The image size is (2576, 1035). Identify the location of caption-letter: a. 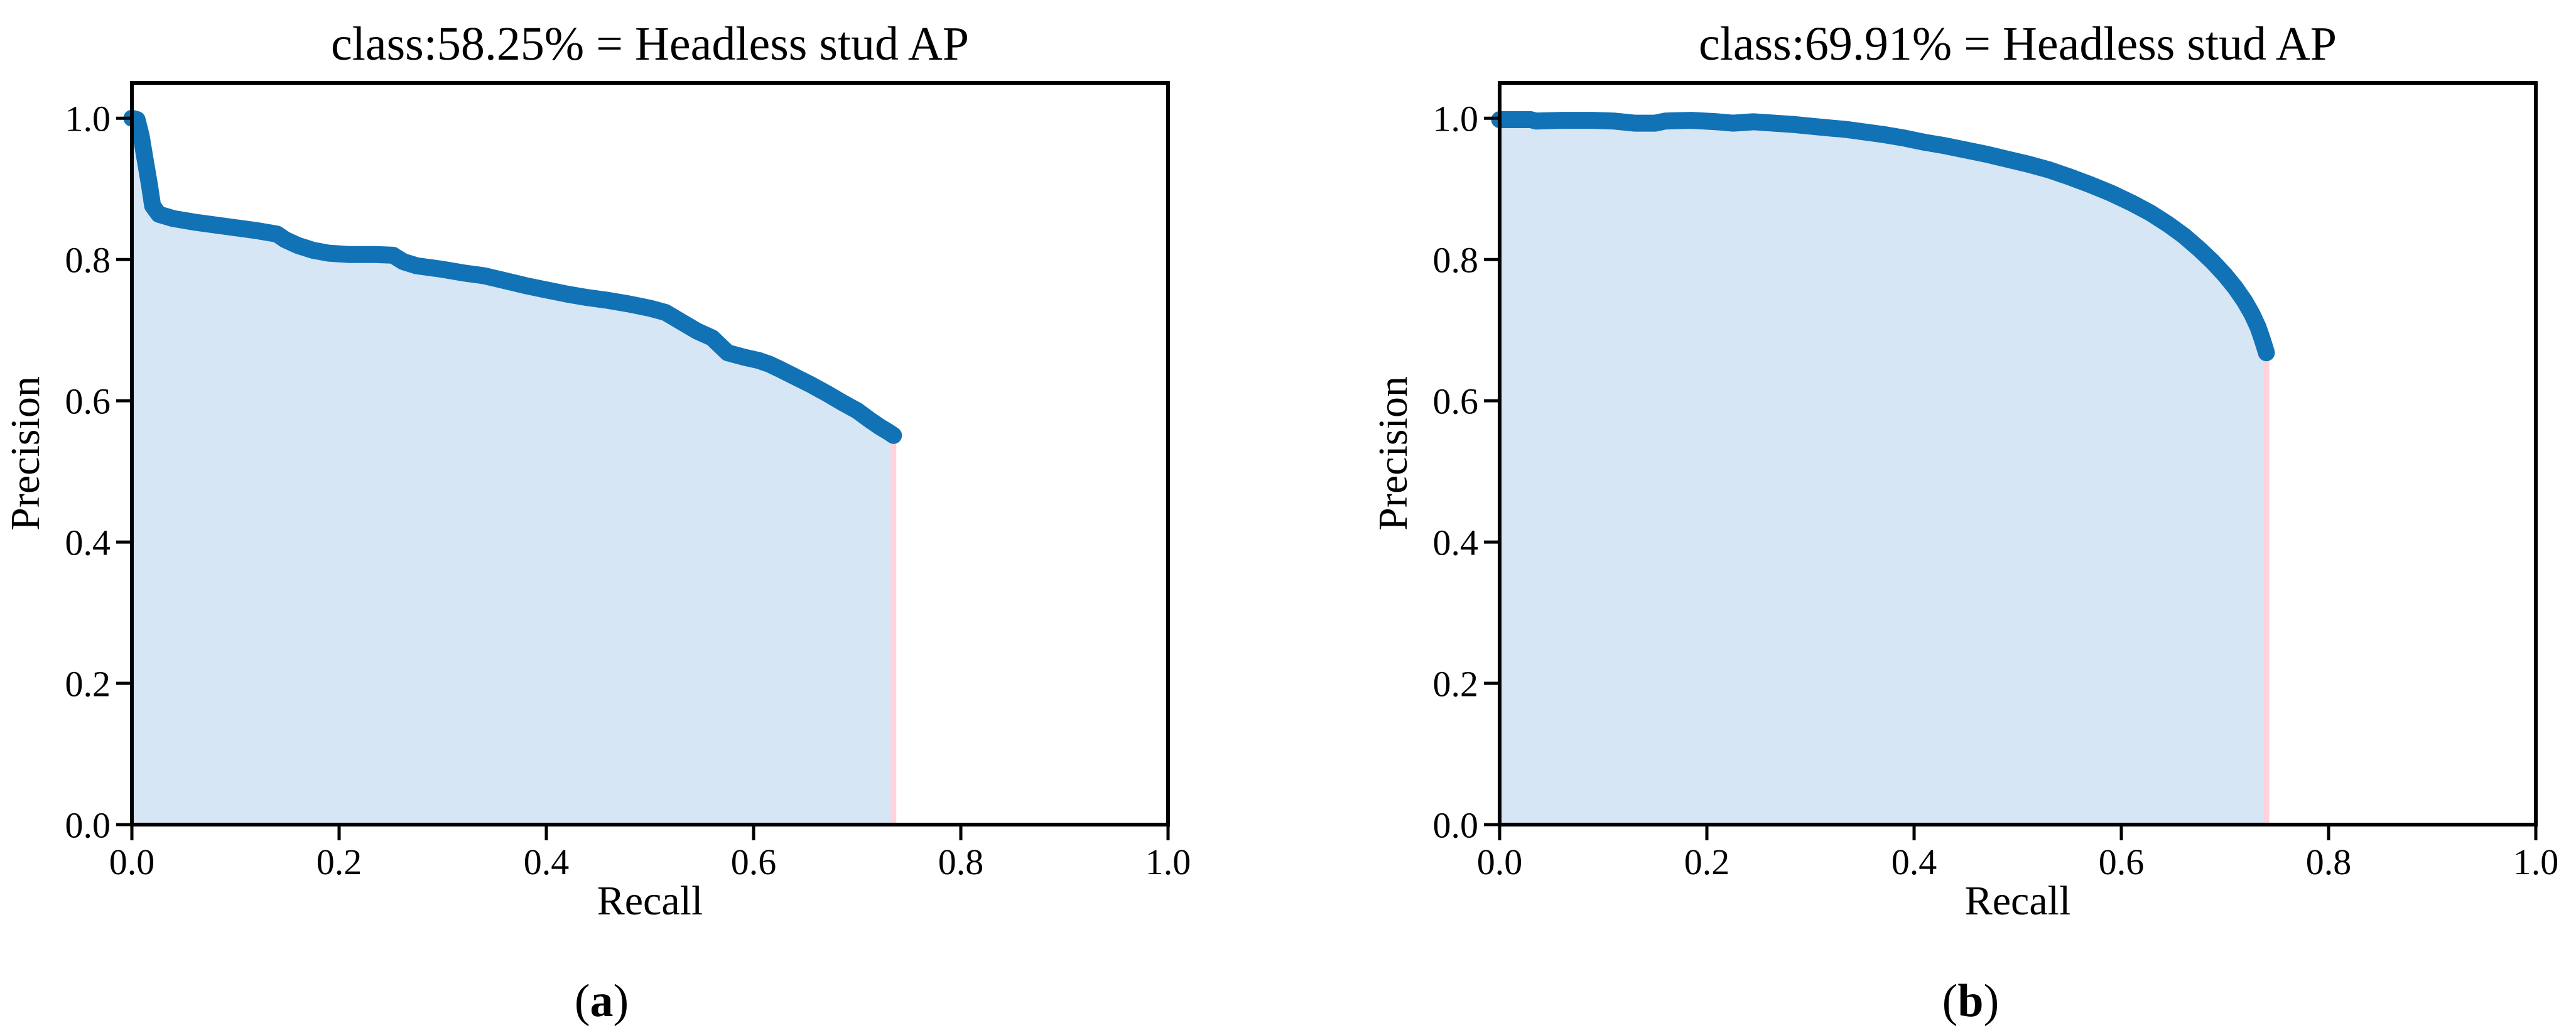
(602, 1001).